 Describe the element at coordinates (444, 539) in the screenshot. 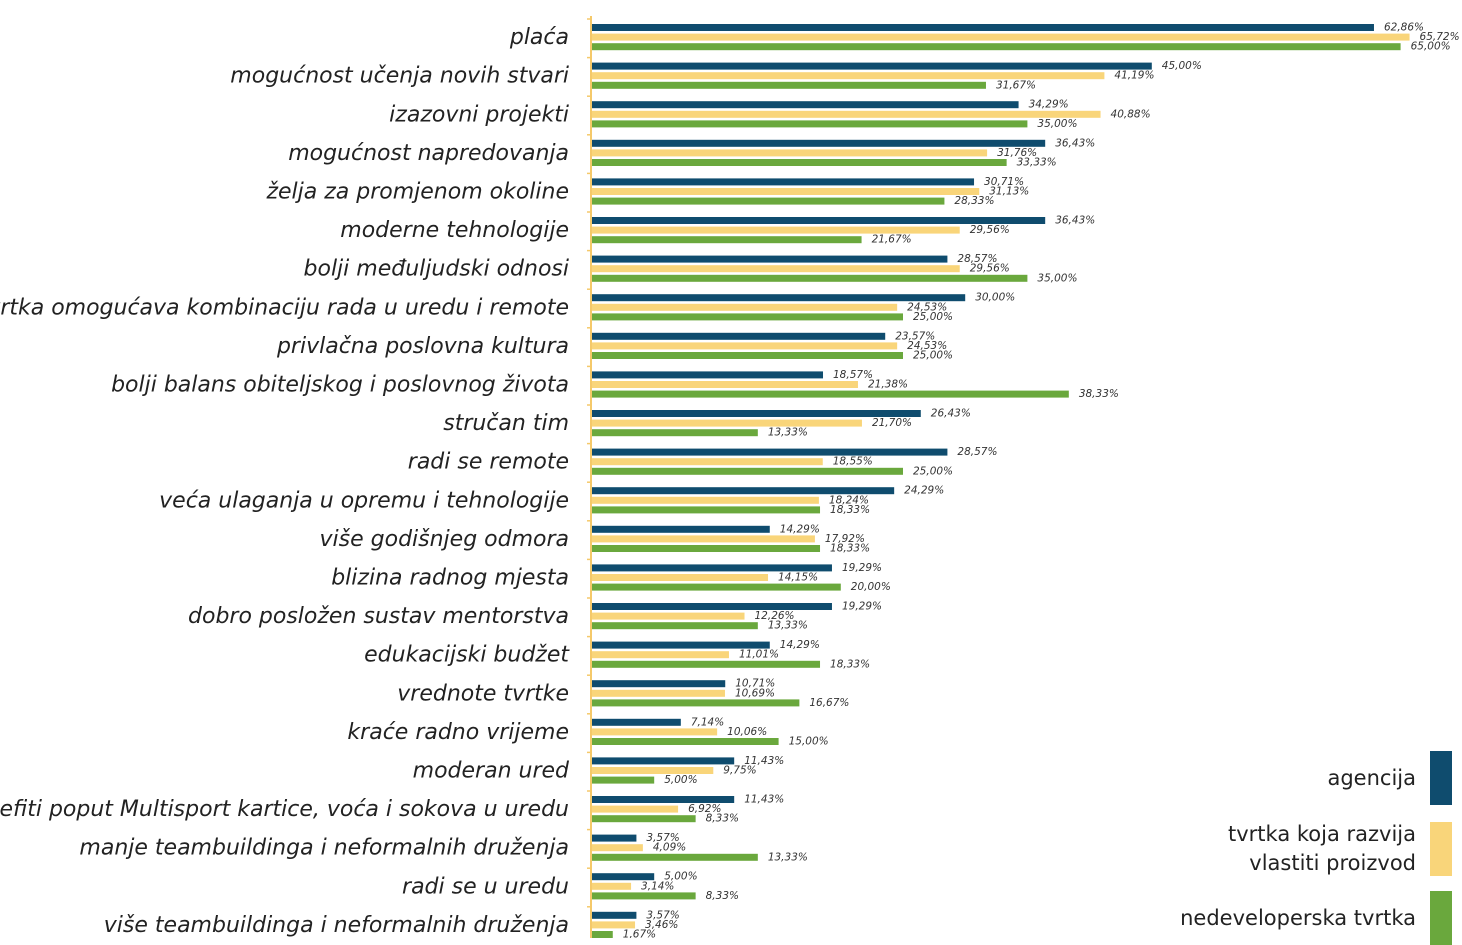

I see `category-label: više godišnjeg odmora` at that location.